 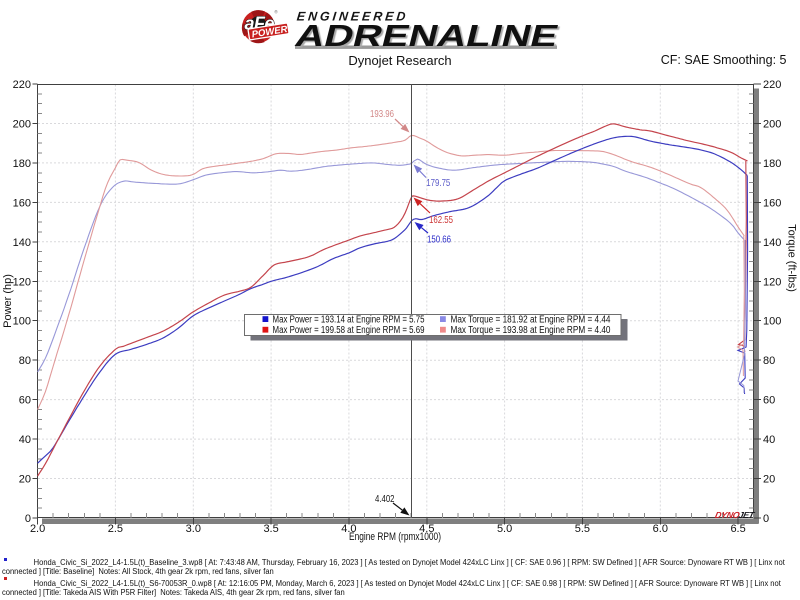 What do you see at coordinates (504, 529) in the screenshot?
I see `svg-text: 5.0` at bounding box center [504, 529].